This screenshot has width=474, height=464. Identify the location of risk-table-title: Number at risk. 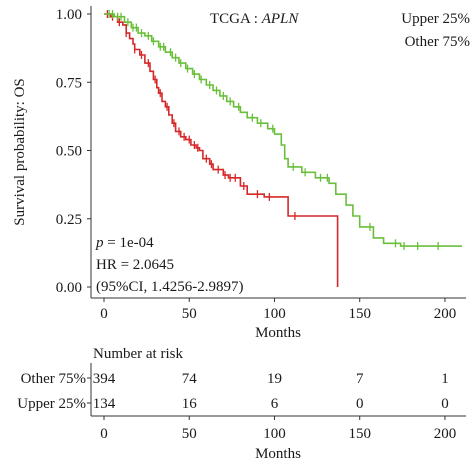
(138, 354).